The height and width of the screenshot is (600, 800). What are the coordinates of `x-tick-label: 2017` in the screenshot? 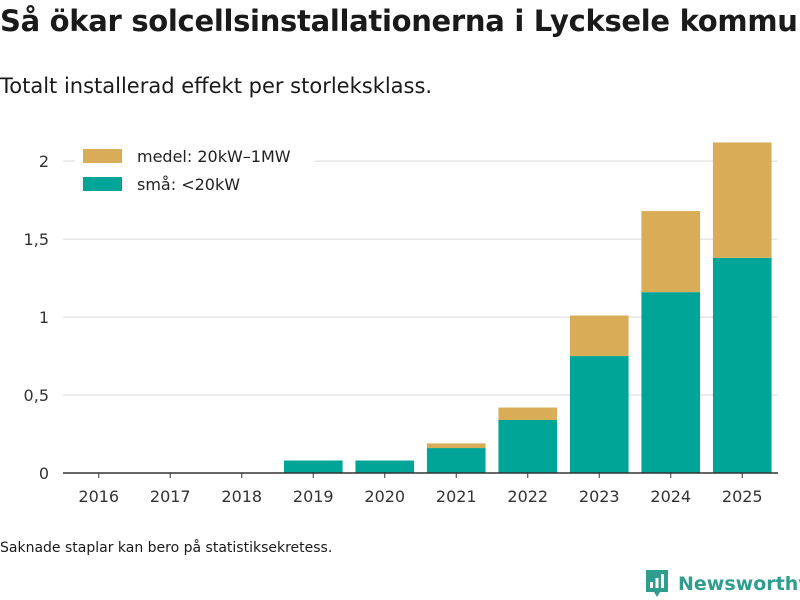 It's located at (170, 496).